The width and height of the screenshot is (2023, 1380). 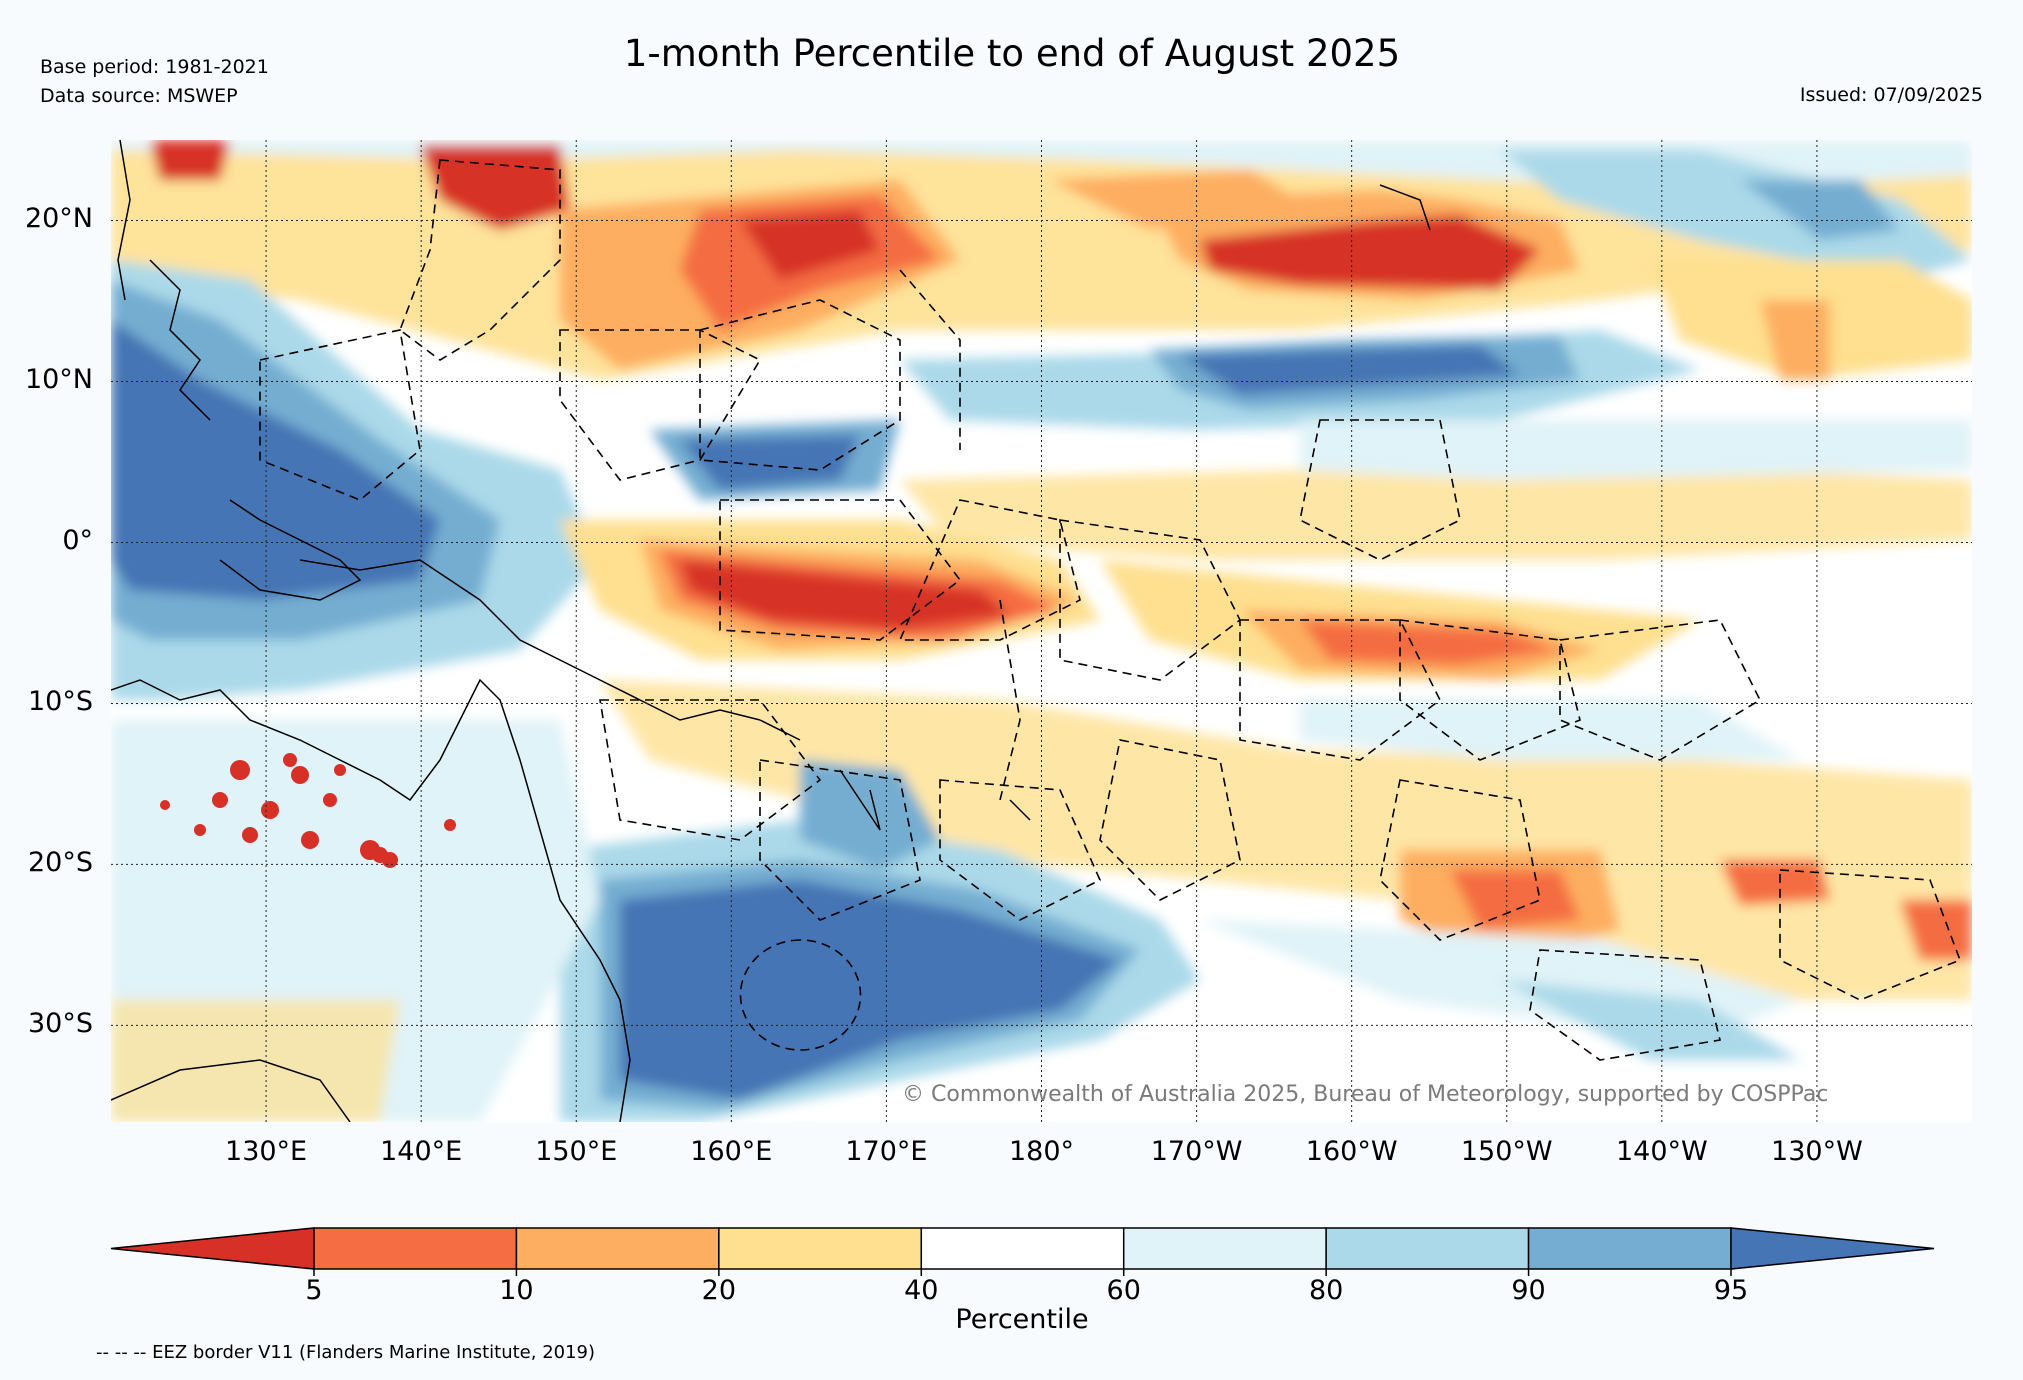 What do you see at coordinates (1196, 1151) in the screenshot?
I see `longitude-label: 170°W` at bounding box center [1196, 1151].